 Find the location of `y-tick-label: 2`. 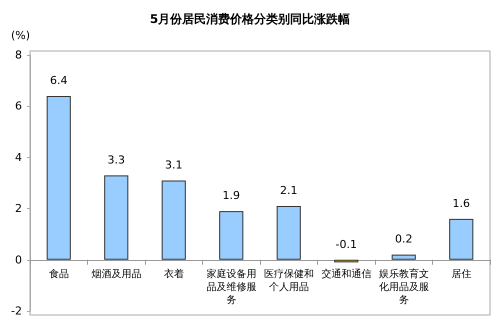

y-tick-label: 2 is located at coordinates (18, 209).